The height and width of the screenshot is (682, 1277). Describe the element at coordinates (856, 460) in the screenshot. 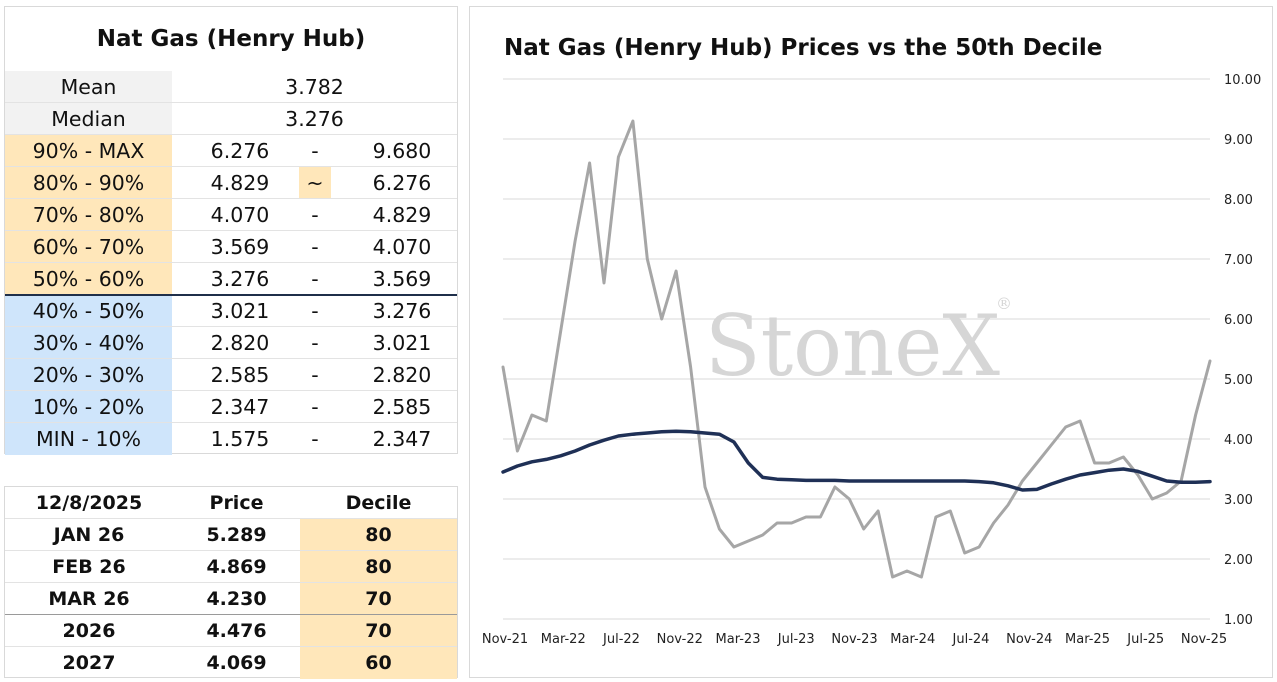

I see `decile-50-series-line` at that location.